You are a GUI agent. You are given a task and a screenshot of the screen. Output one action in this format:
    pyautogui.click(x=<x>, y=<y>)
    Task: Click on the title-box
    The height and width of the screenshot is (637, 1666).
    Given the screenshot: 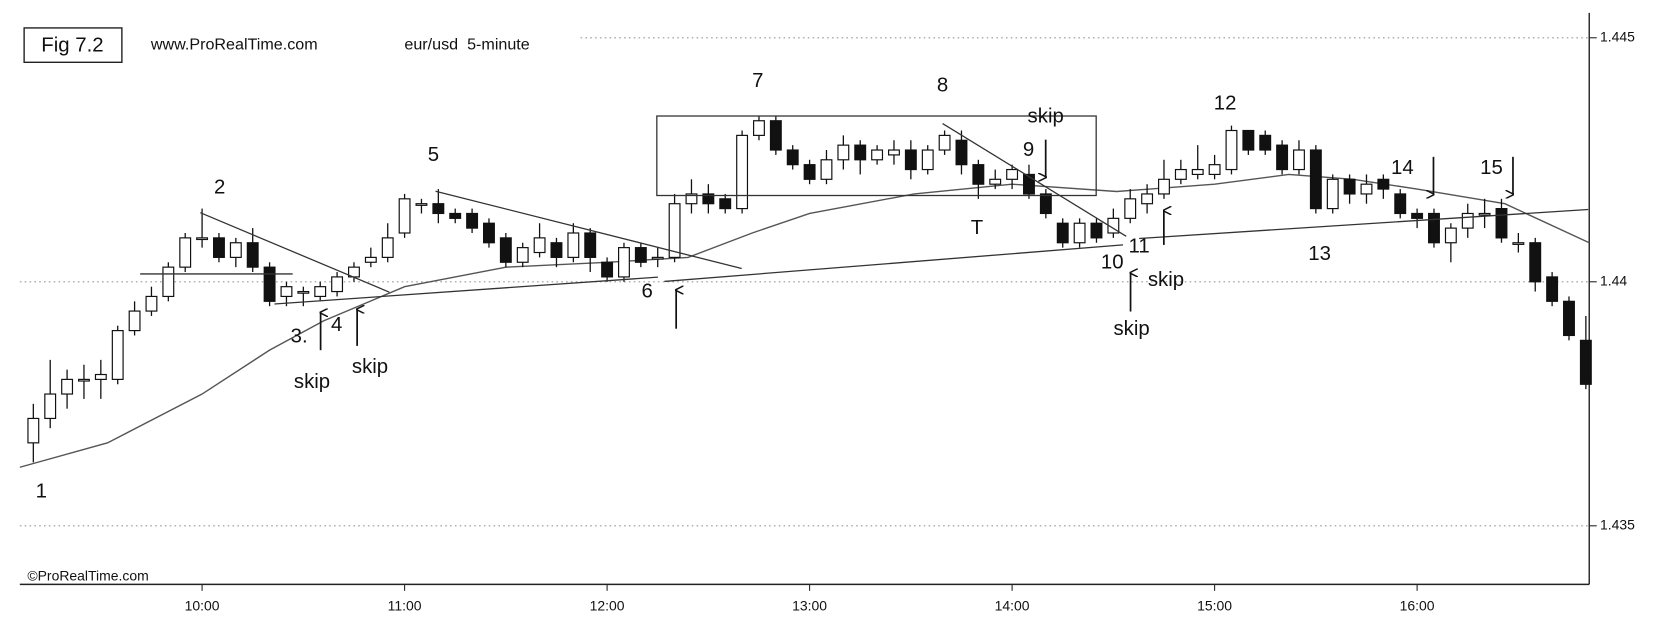 What is the action you would take?
    pyautogui.click(x=73, y=45)
    